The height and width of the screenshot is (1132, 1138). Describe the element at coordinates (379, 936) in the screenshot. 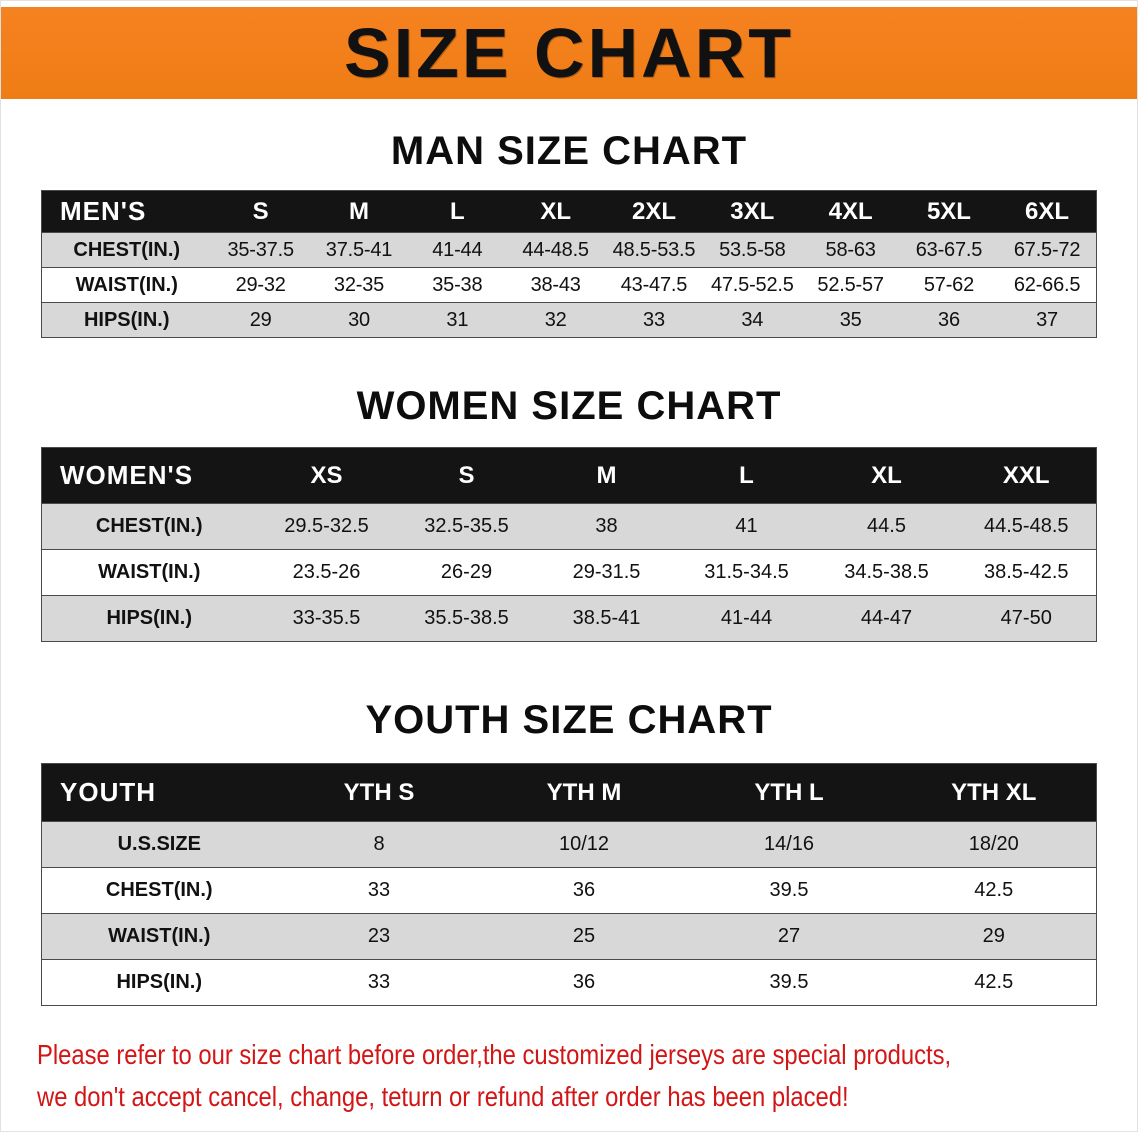

I see `table-cell: 23` at that location.